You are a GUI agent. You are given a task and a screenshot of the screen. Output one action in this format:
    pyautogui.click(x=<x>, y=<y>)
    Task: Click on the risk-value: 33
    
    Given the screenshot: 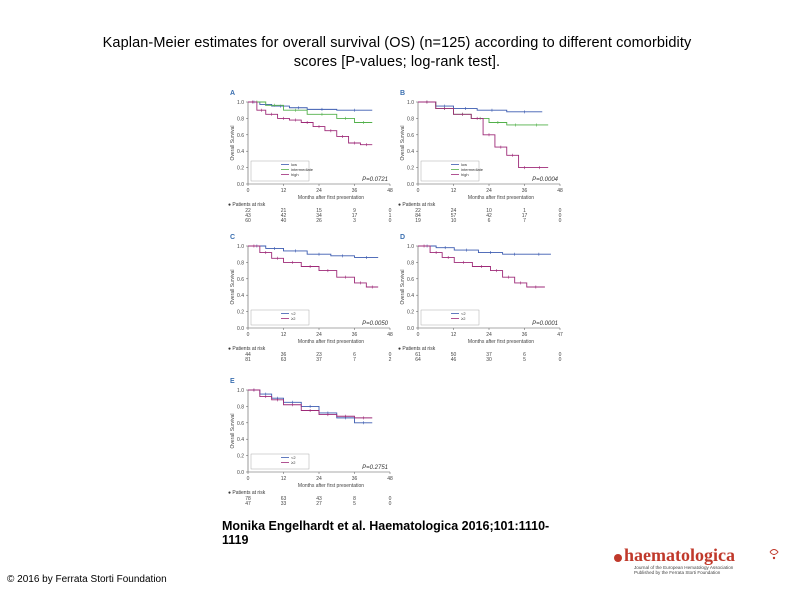 What is the action you would take?
    pyautogui.click(x=284, y=504)
    